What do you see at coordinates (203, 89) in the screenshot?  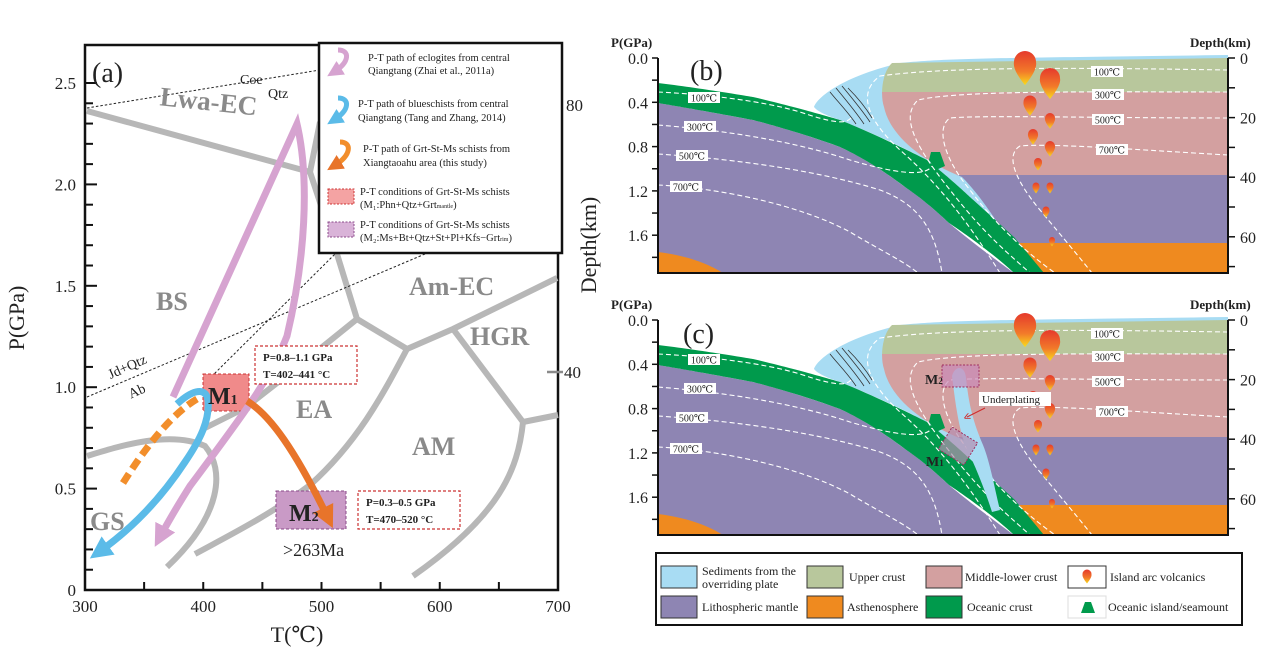 I see `reaction-coe-qtz` at bounding box center [203, 89].